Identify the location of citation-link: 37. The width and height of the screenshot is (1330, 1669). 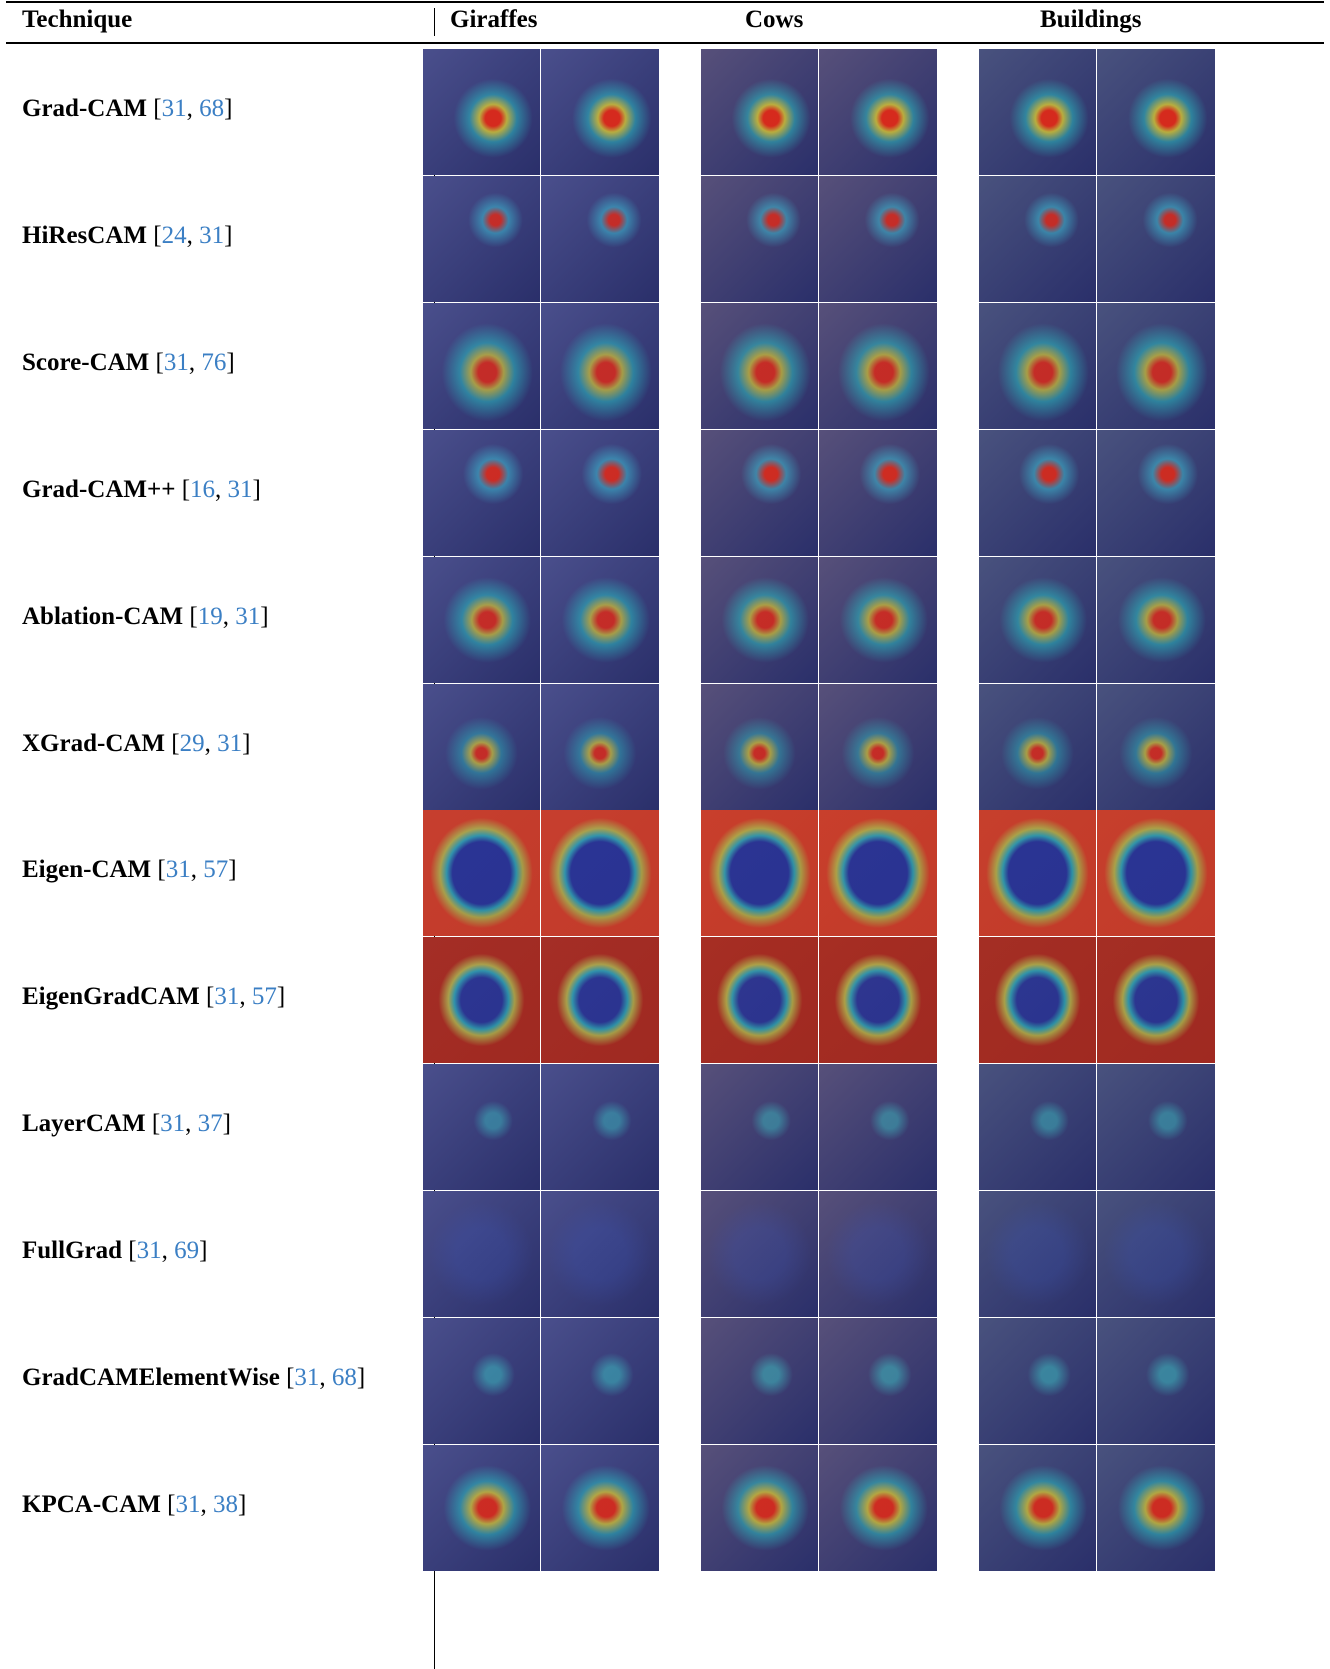
(210, 1124).